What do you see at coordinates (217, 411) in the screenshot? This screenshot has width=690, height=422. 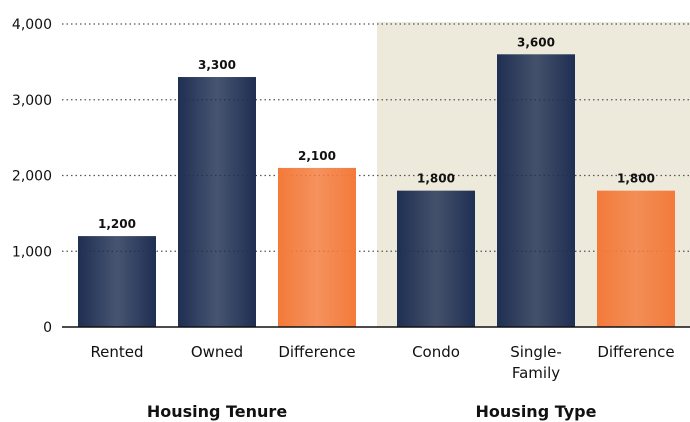 I see `group-label: Housing Tenure` at bounding box center [217, 411].